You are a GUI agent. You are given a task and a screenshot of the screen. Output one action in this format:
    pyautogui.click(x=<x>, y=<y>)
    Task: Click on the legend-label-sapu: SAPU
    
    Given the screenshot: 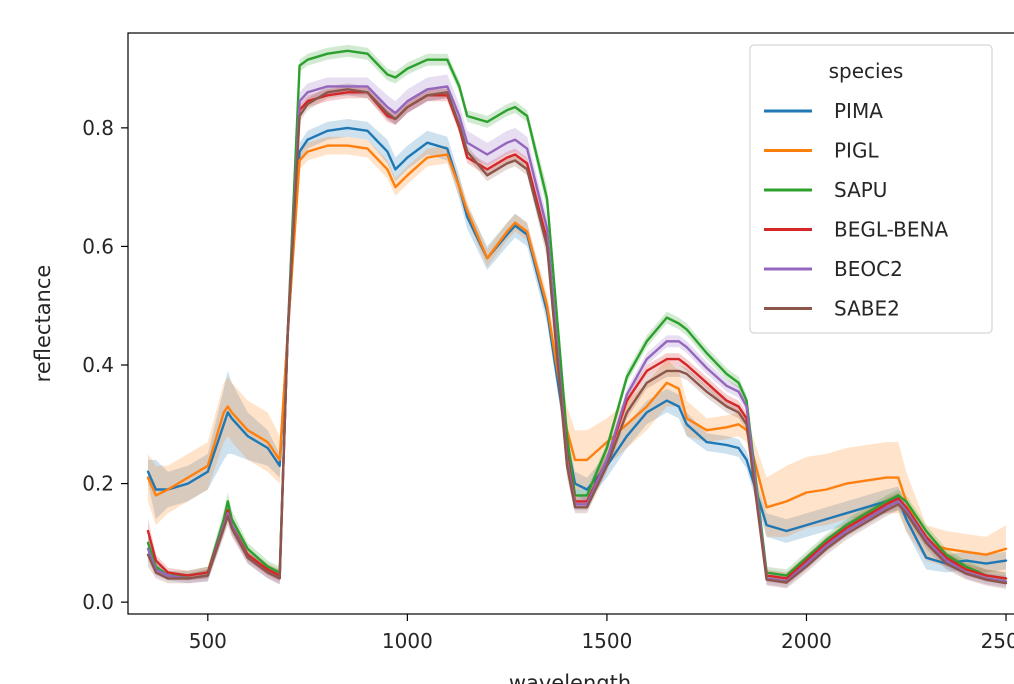 What is the action you would take?
    pyautogui.click(x=860, y=190)
    